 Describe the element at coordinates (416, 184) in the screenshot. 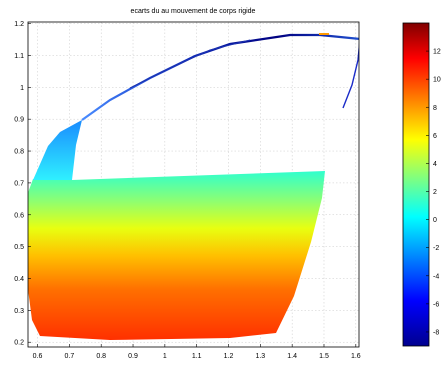

I see `colorbar` at that location.